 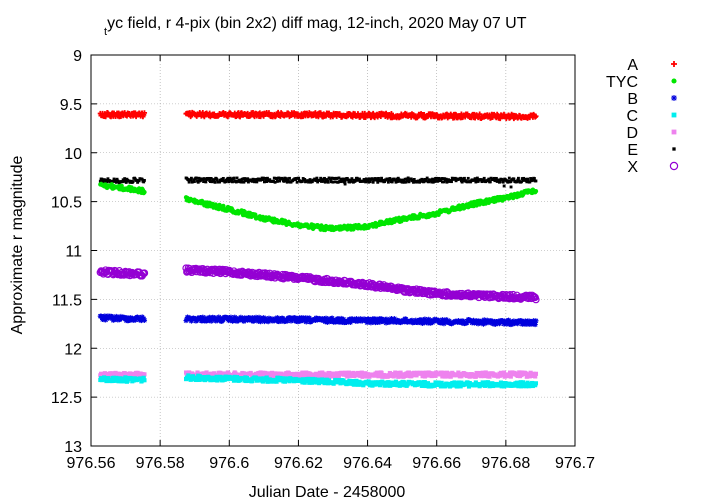 What do you see at coordinates (318, 207) in the screenshot?
I see `series-tyc` at bounding box center [318, 207].